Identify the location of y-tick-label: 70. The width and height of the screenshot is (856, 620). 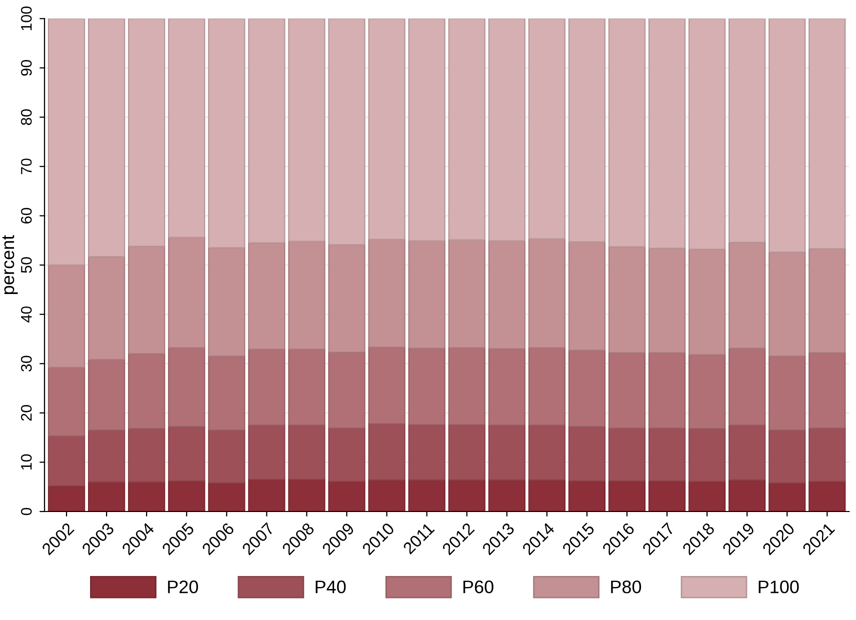
(26, 166).